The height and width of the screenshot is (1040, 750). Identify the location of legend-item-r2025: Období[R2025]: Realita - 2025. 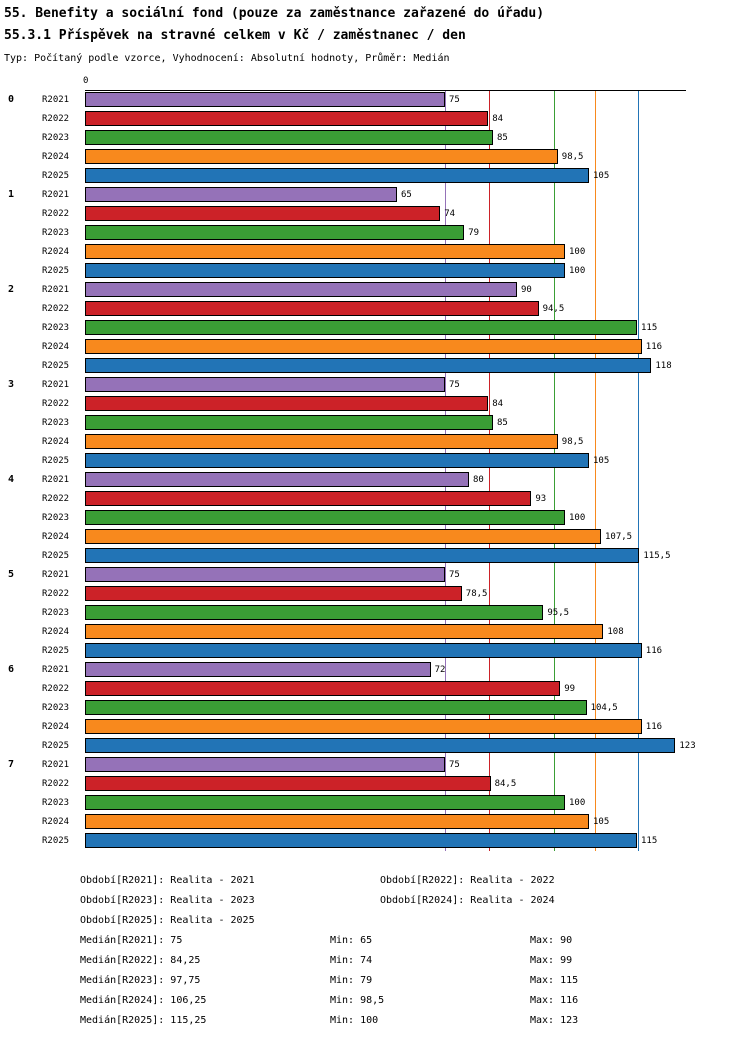
(167, 920).